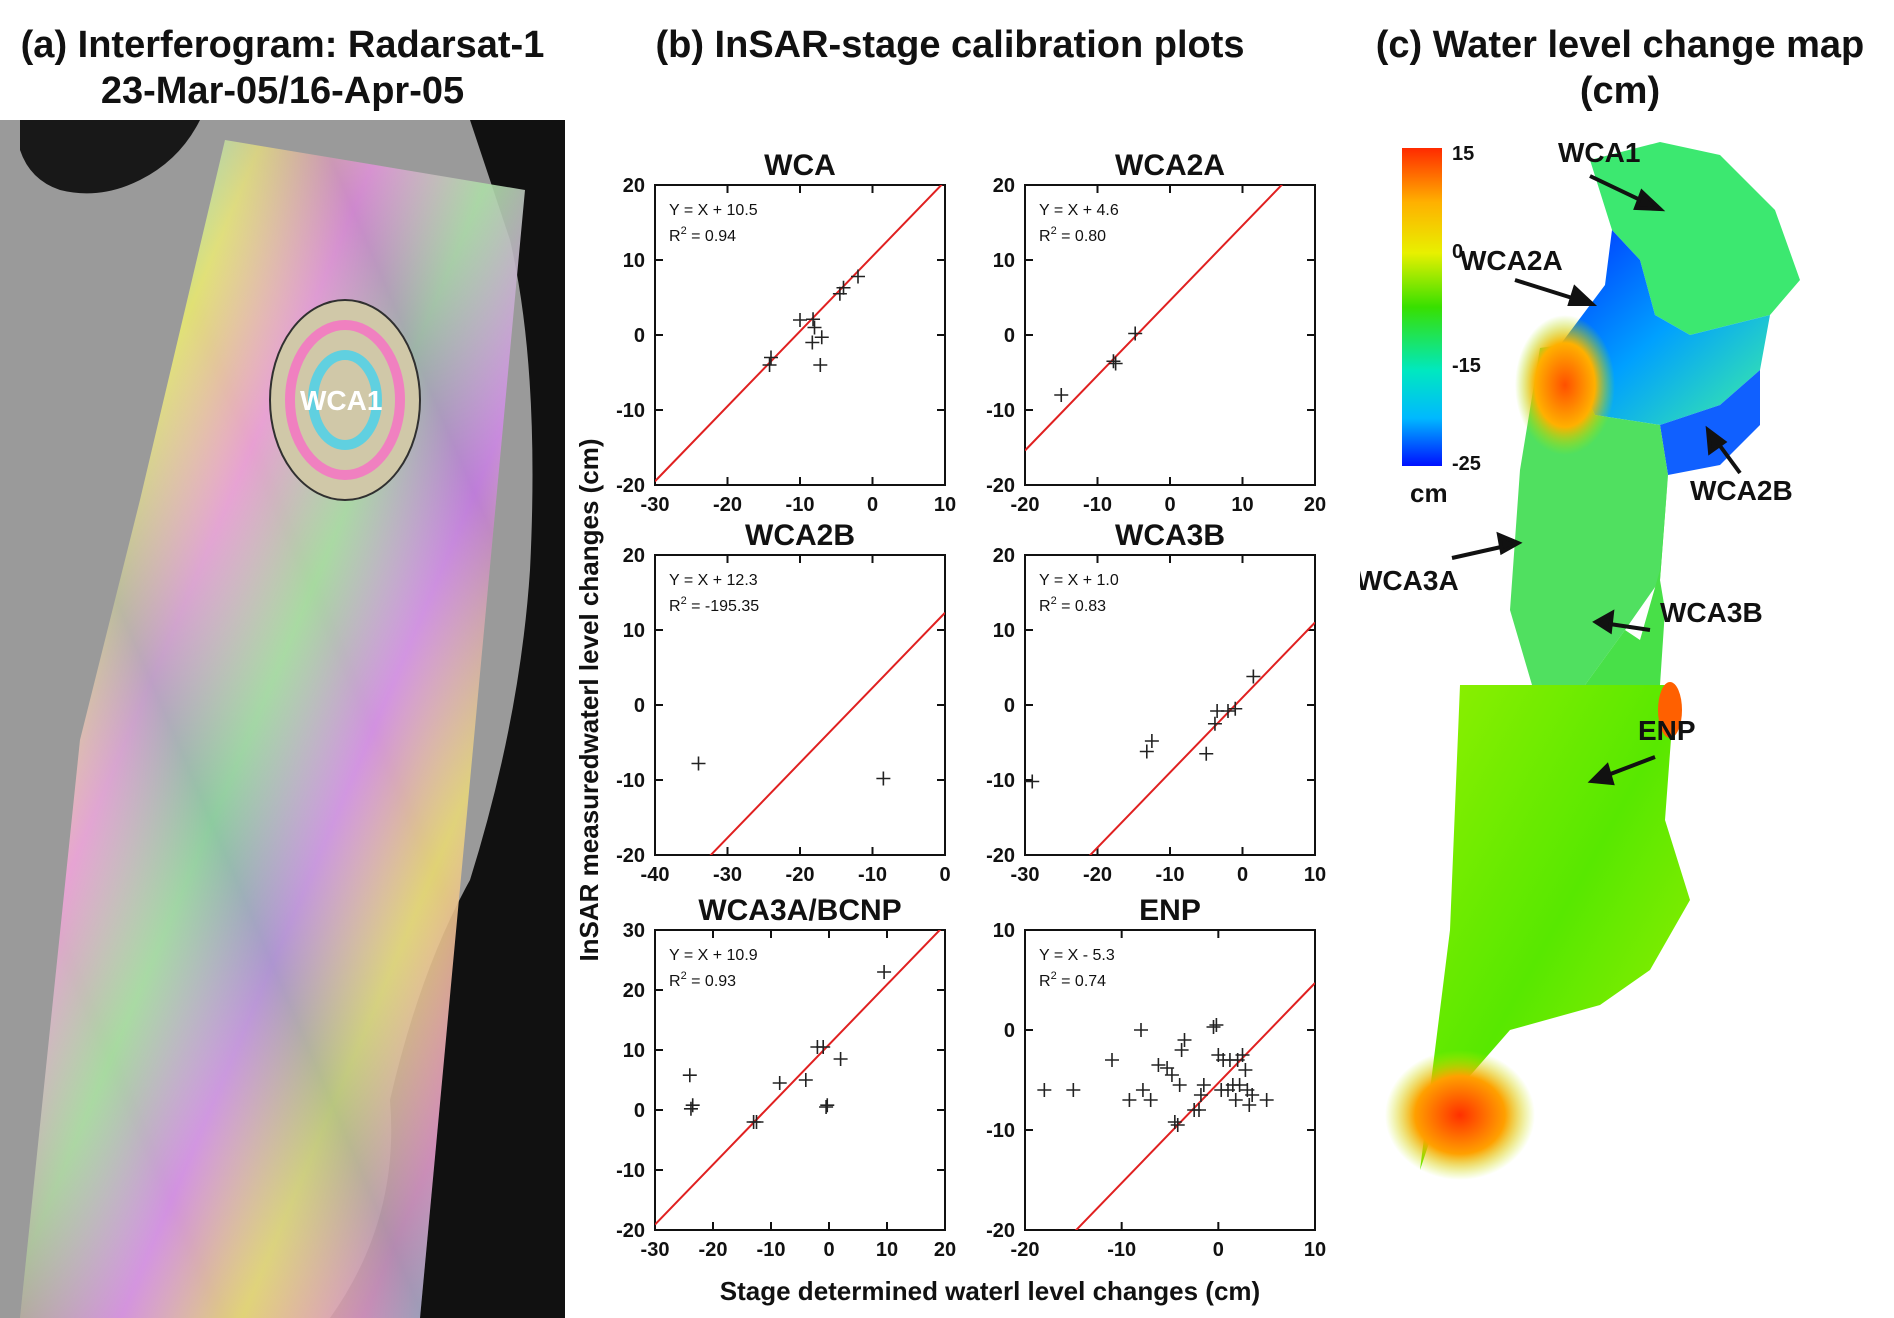 The image size is (1894, 1318). Describe the element at coordinates (1079, 580) in the screenshot. I see `fit-equation: Y = X + 1.0` at that location.